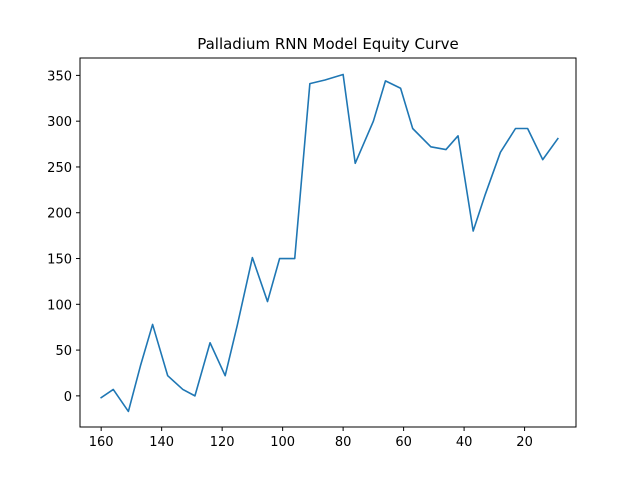 This screenshot has height=480, width=640. What do you see at coordinates (282, 442) in the screenshot?
I see `x-tick-label: 100` at bounding box center [282, 442].